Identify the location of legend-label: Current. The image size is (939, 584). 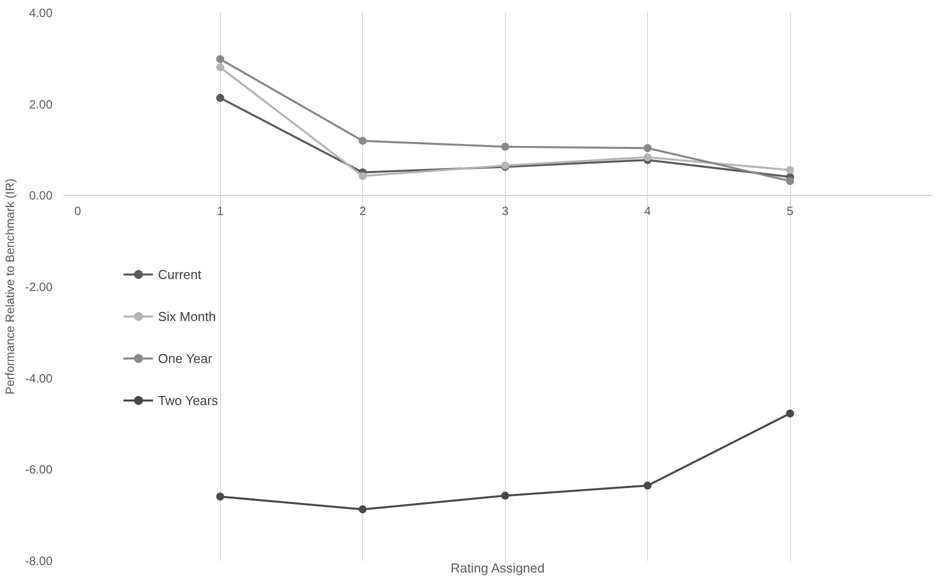
(180, 274).